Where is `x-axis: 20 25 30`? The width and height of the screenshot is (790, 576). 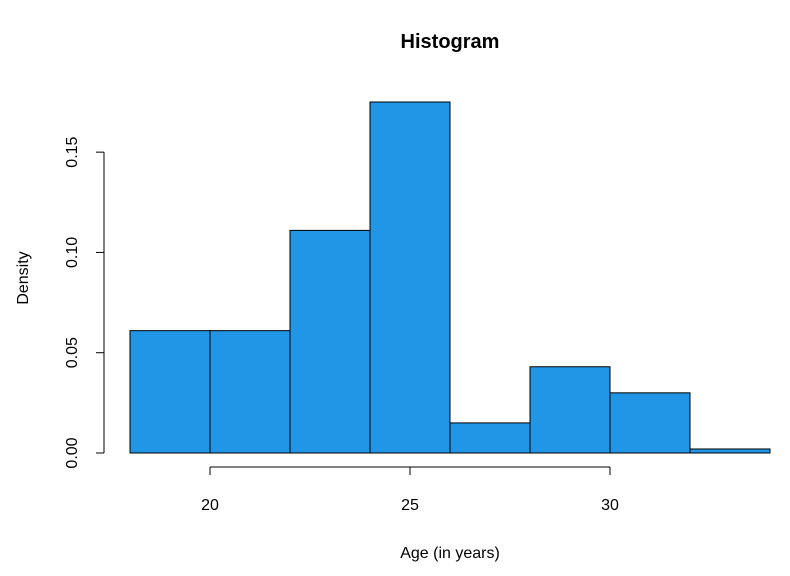 x-axis: 20 25 30 is located at coordinates (410, 490).